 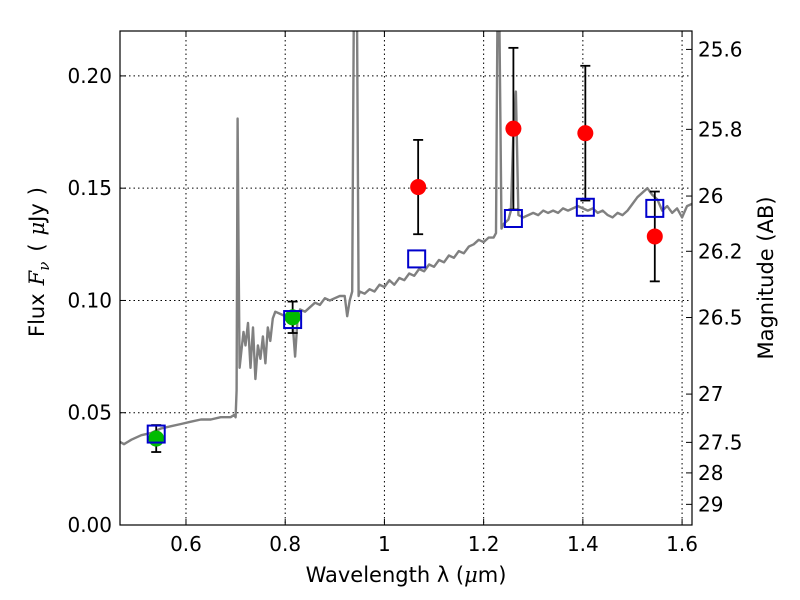 I want to click on right-tick-label: 25.6, so click(x=720, y=49).